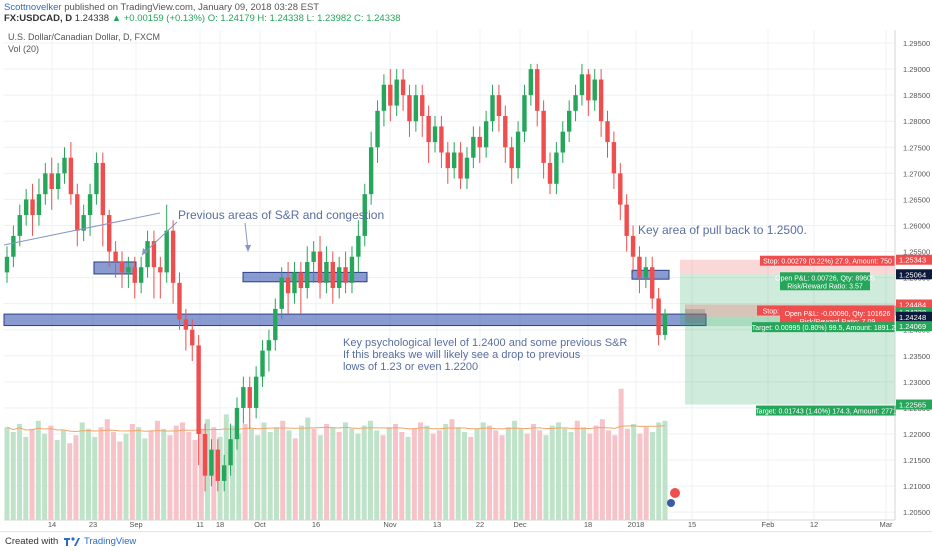  I want to click on author-link: Scottnovelker, so click(33, 7).